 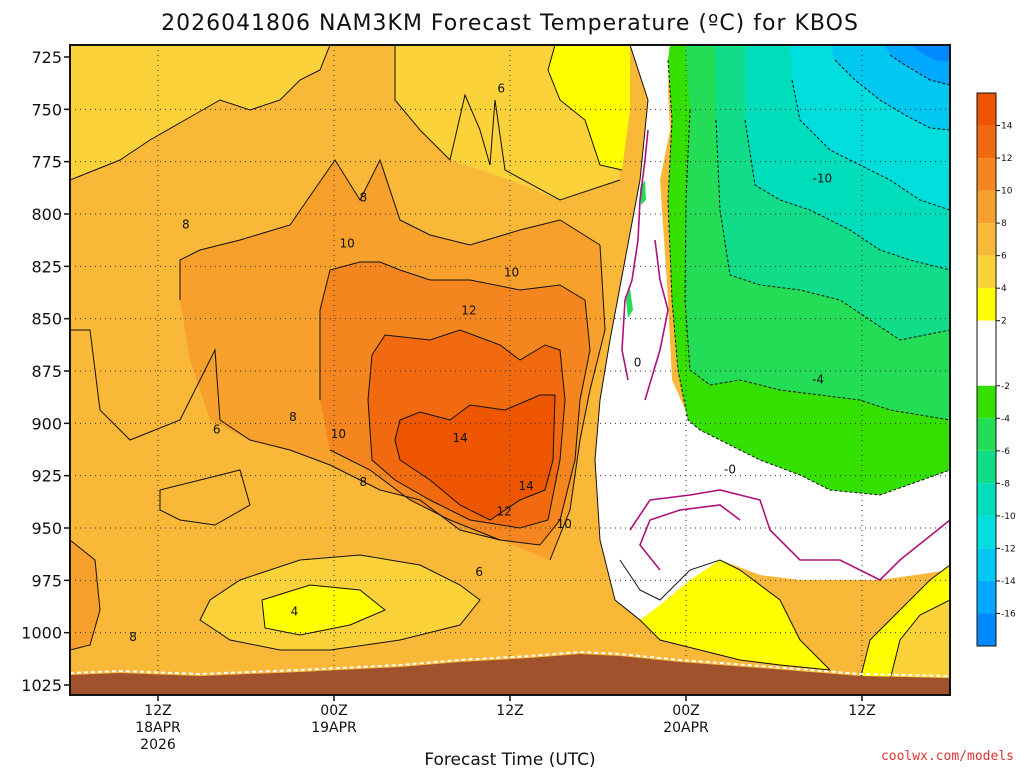 I want to click on contour-label-14: 8, so click(x=364, y=482).